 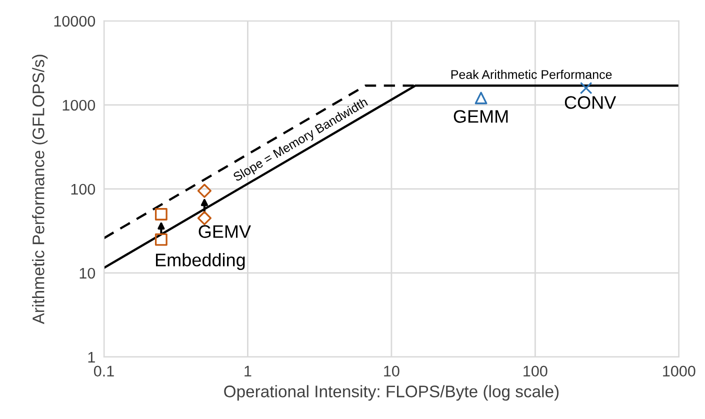 What do you see at coordinates (590, 102) in the screenshot?
I see `annotation: CONV` at bounding box center [590, 102].